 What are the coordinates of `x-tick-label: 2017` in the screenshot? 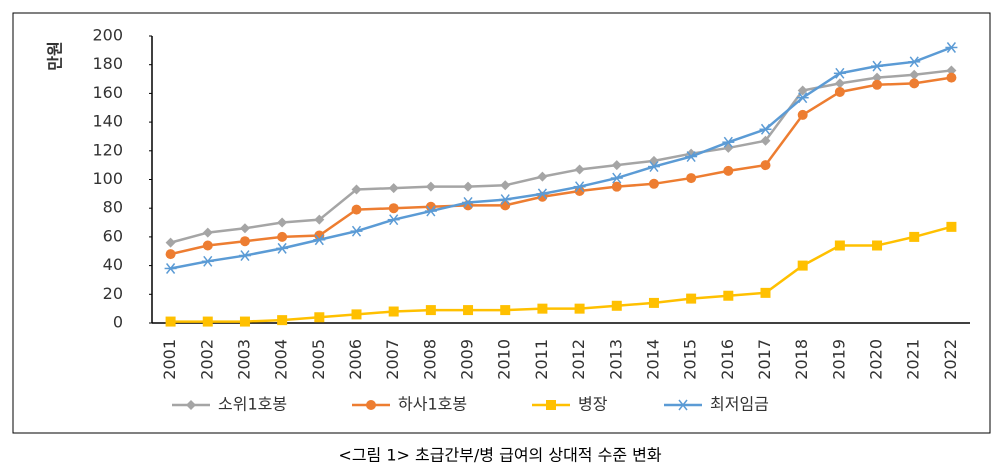 It's located at (764, 359).